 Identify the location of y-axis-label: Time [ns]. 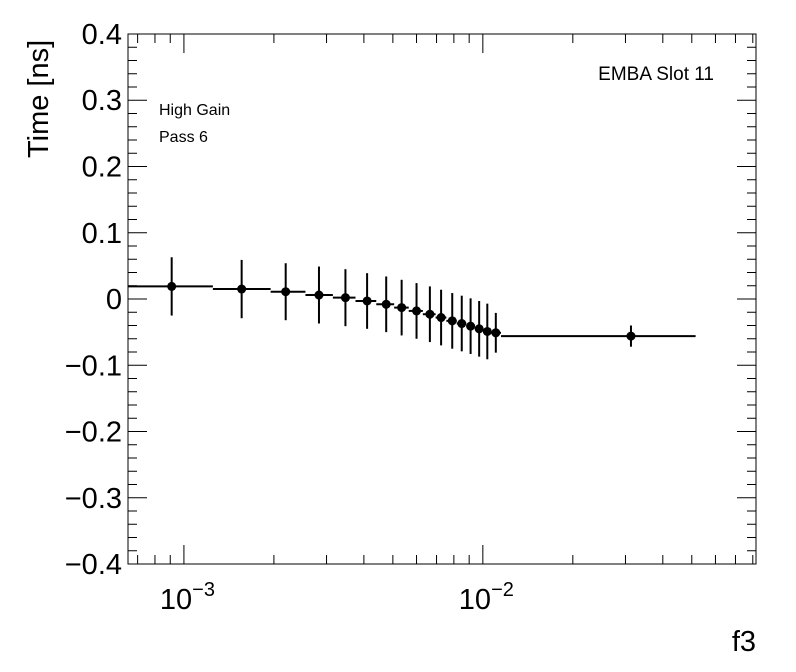
(39, 99).